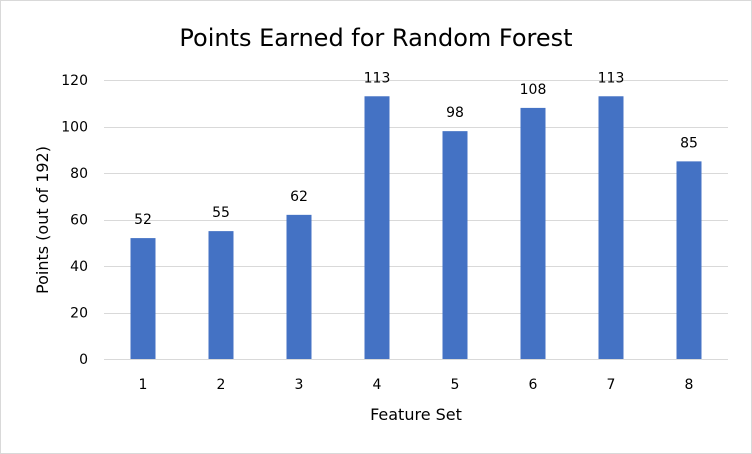 The width and height of the screenshot is (752, 454). What do you see at coordinates (79, 174) in the screenshot?
I see `y-tick-label: 80` at bounding box center [79, 174].